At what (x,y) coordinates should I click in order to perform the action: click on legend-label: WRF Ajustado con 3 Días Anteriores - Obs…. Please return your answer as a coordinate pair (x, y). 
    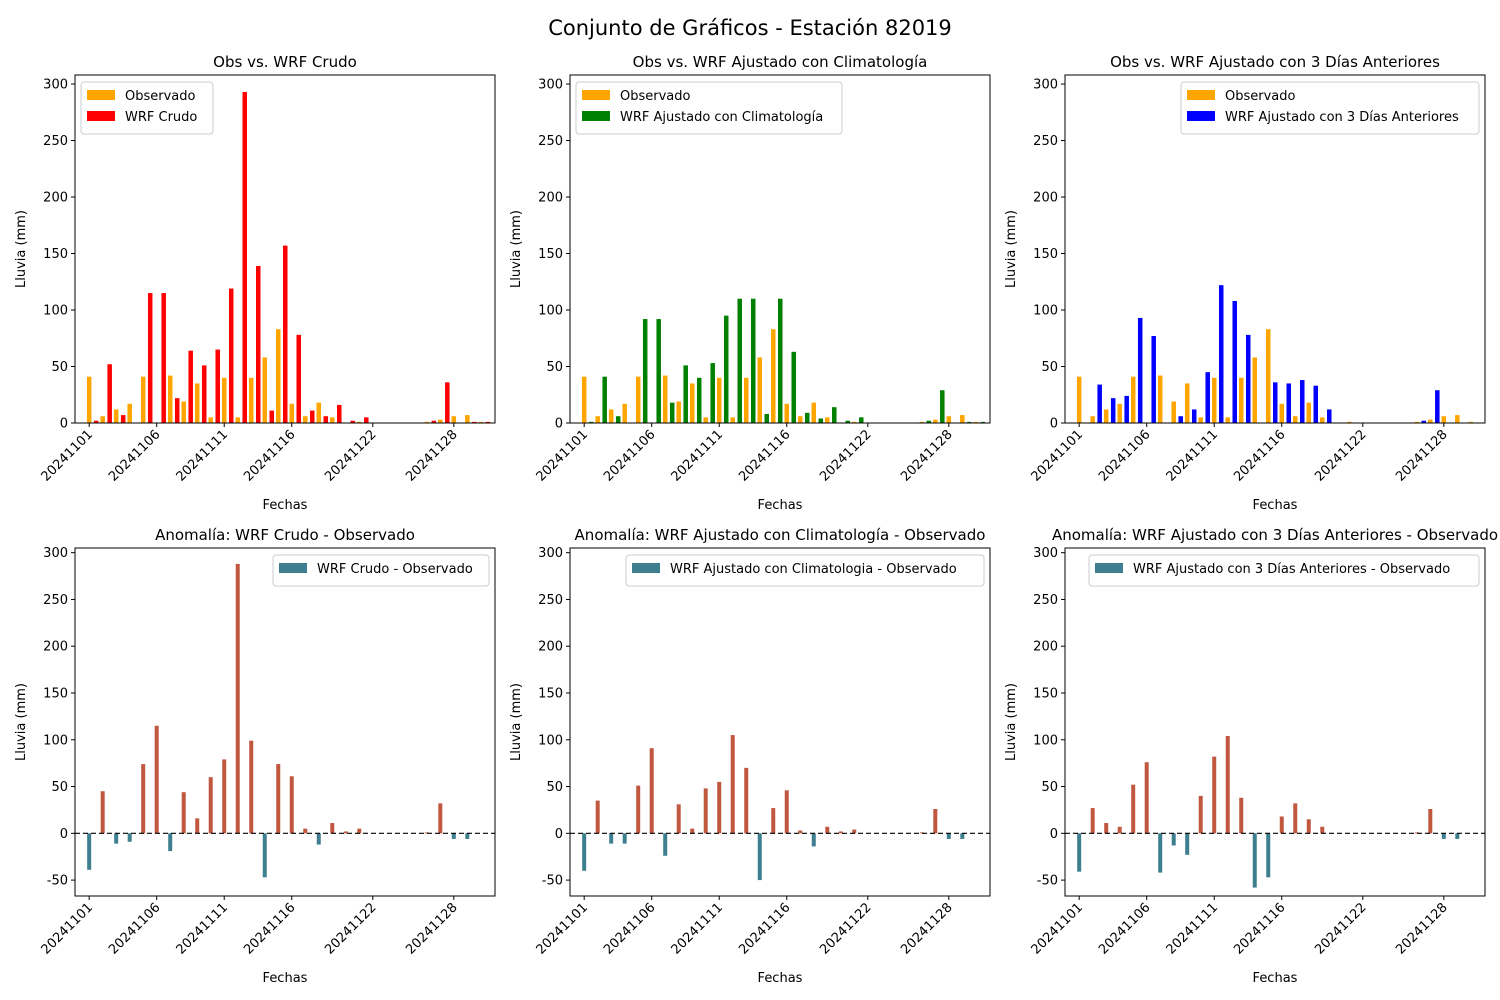
    Looking at the image, I should click on (1291, 569).